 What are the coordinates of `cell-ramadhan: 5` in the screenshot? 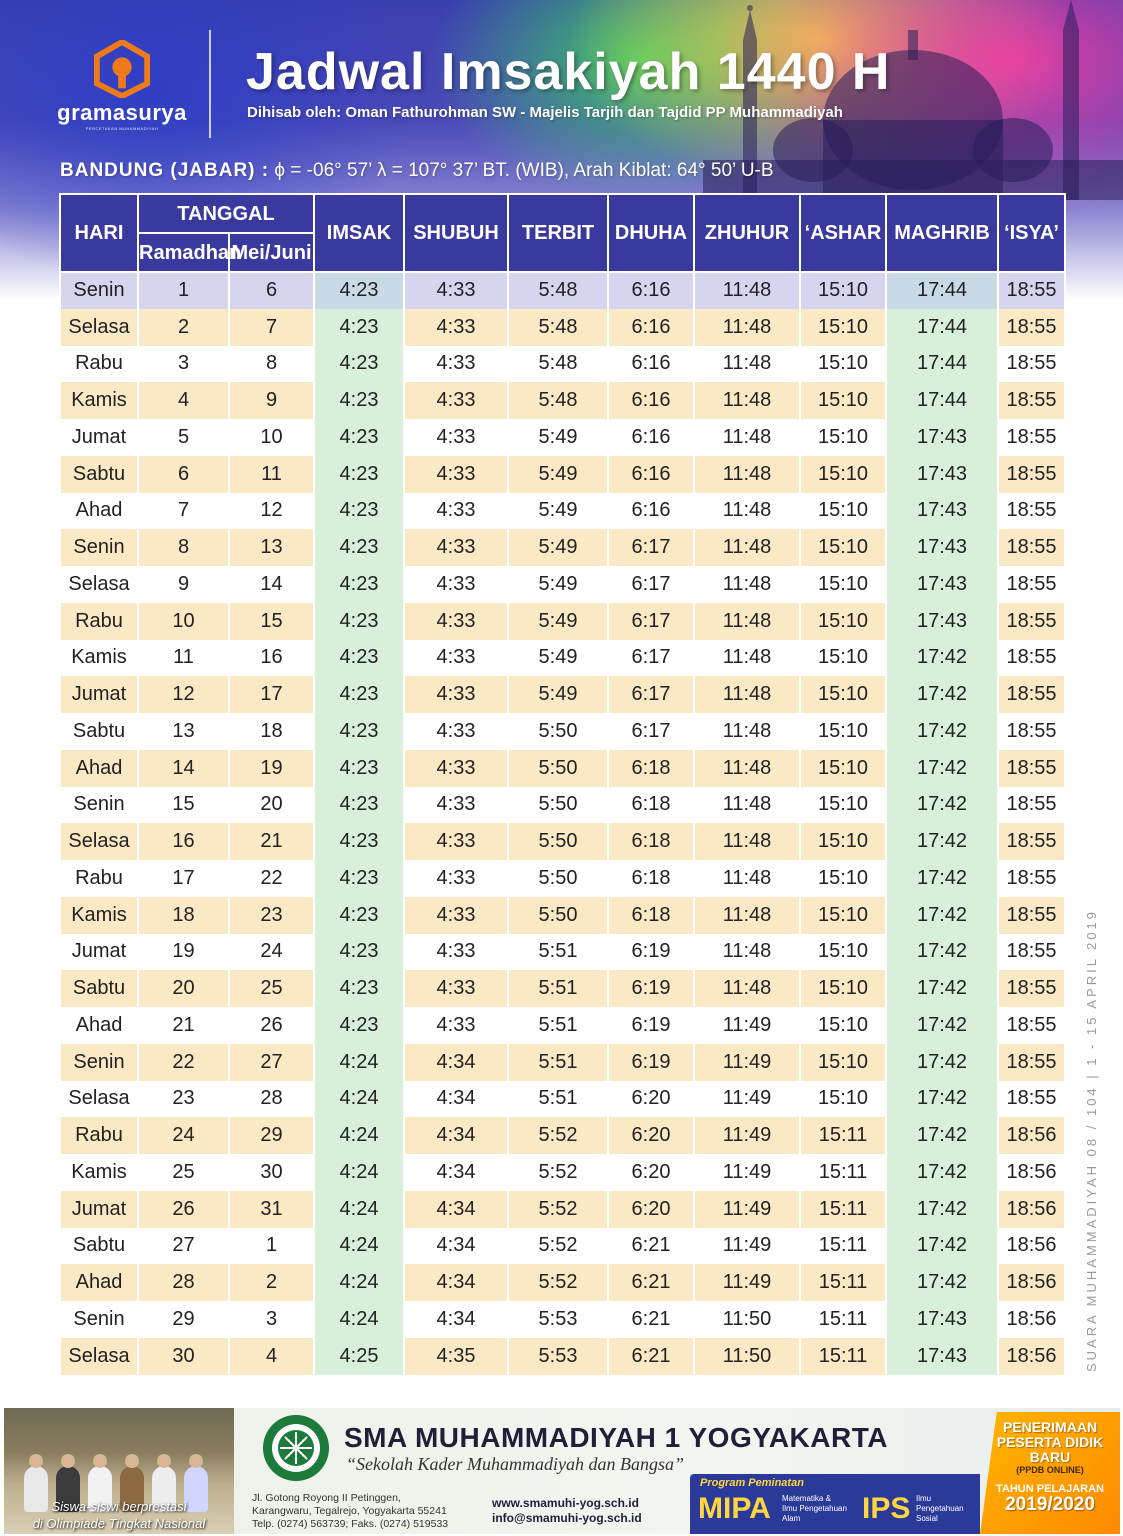 It's located at (183, 437).